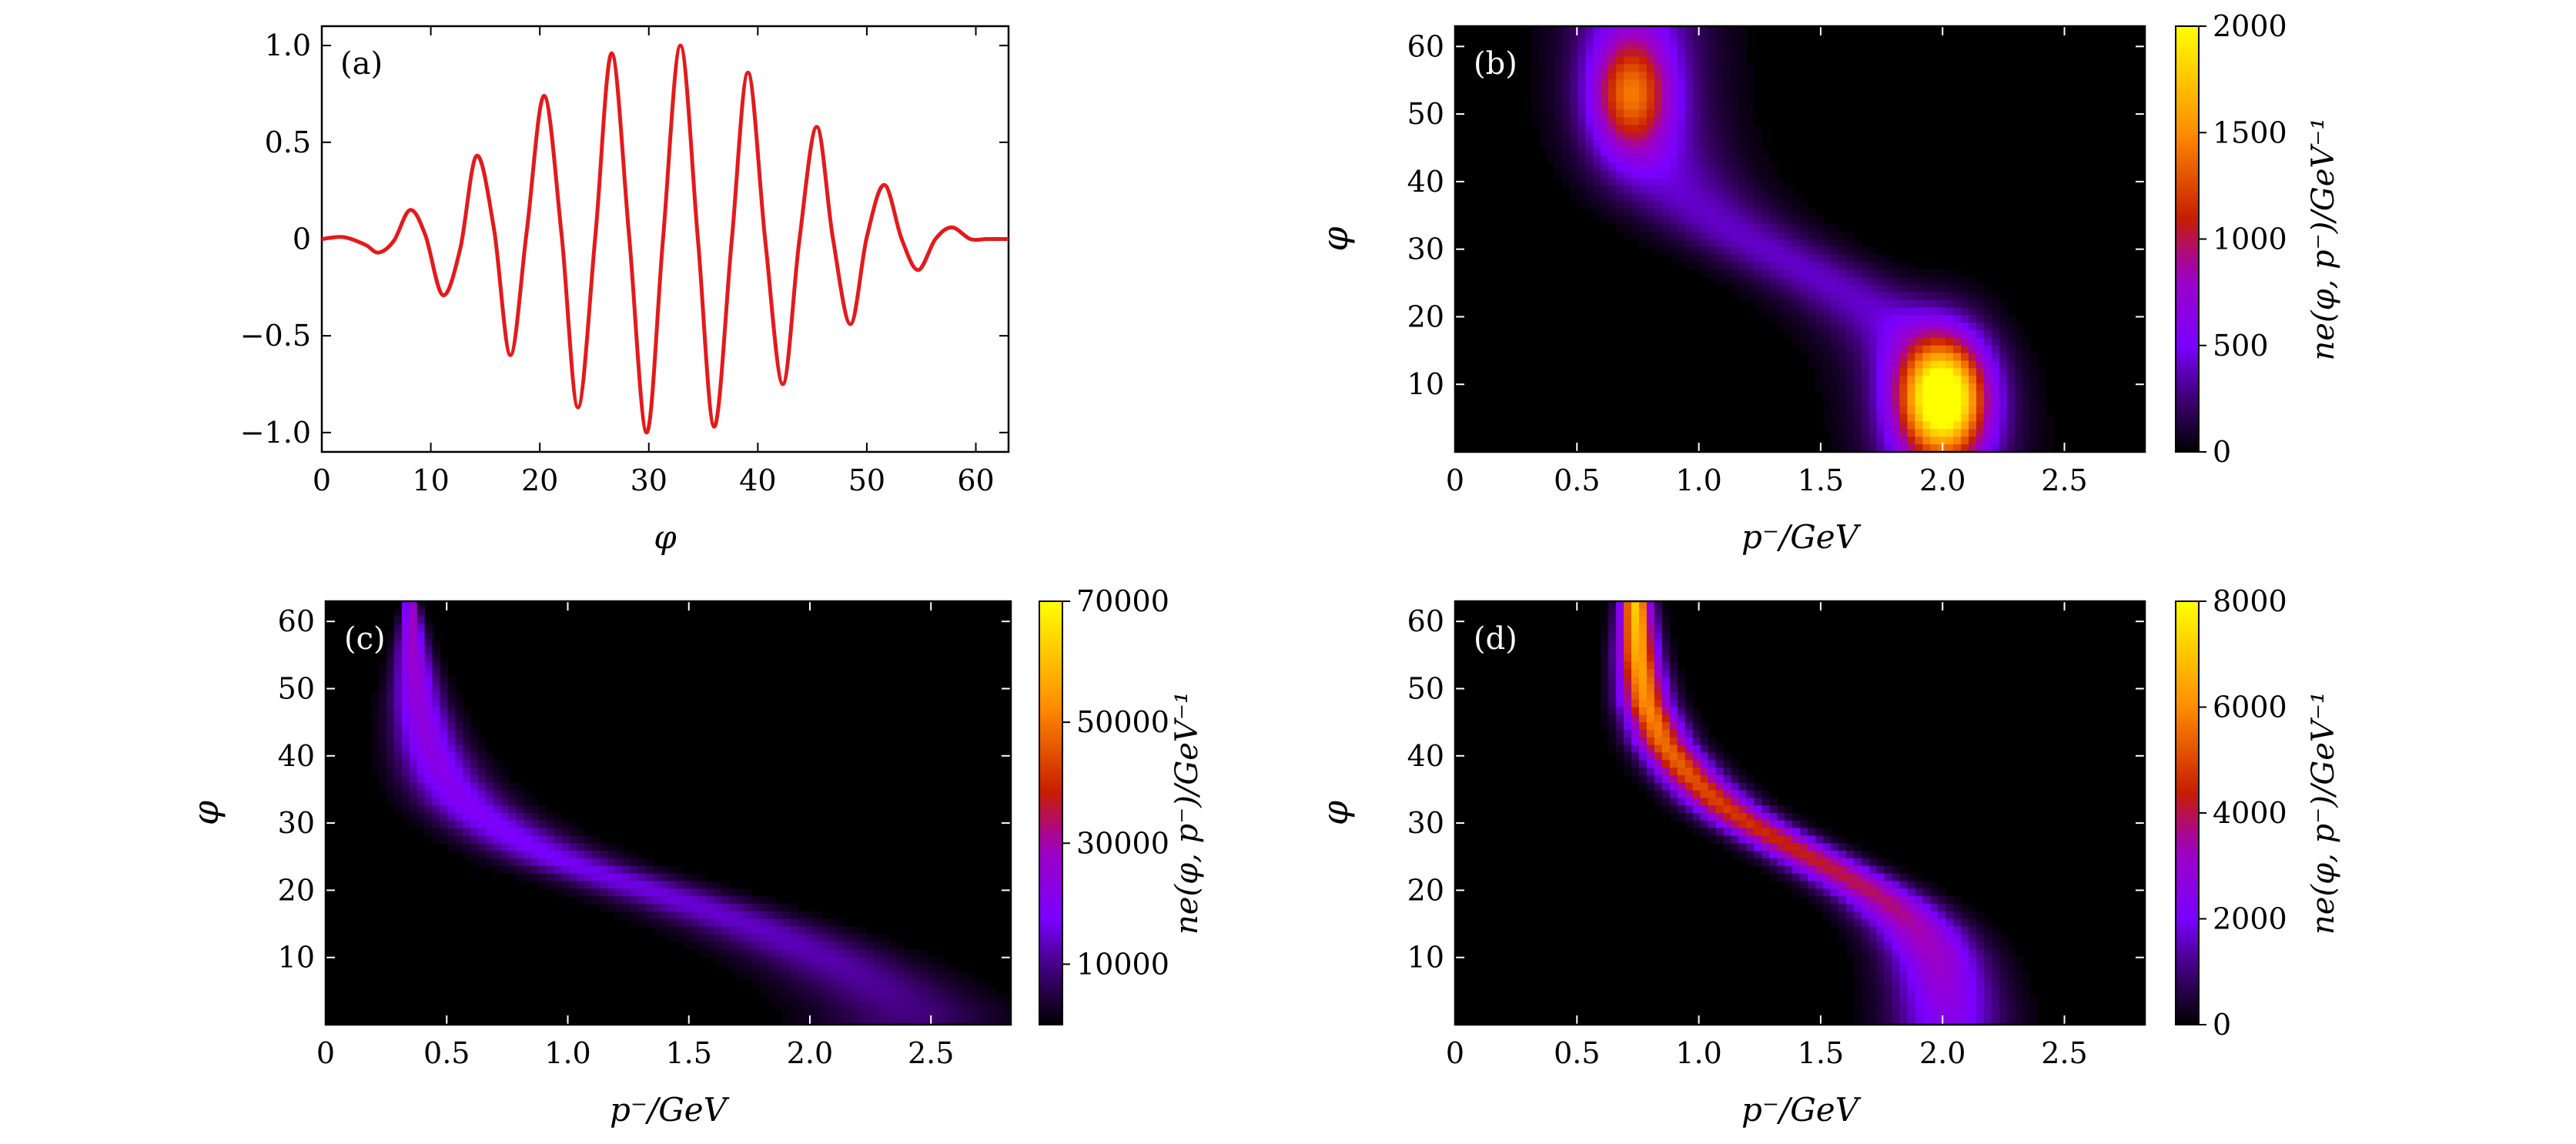 This screenshot has height=1144, width=2576. What do you see at coordinates (1455, 480) in the screenshot?
I see `x-tick-label: 0` at bounding box center [1455, 480].